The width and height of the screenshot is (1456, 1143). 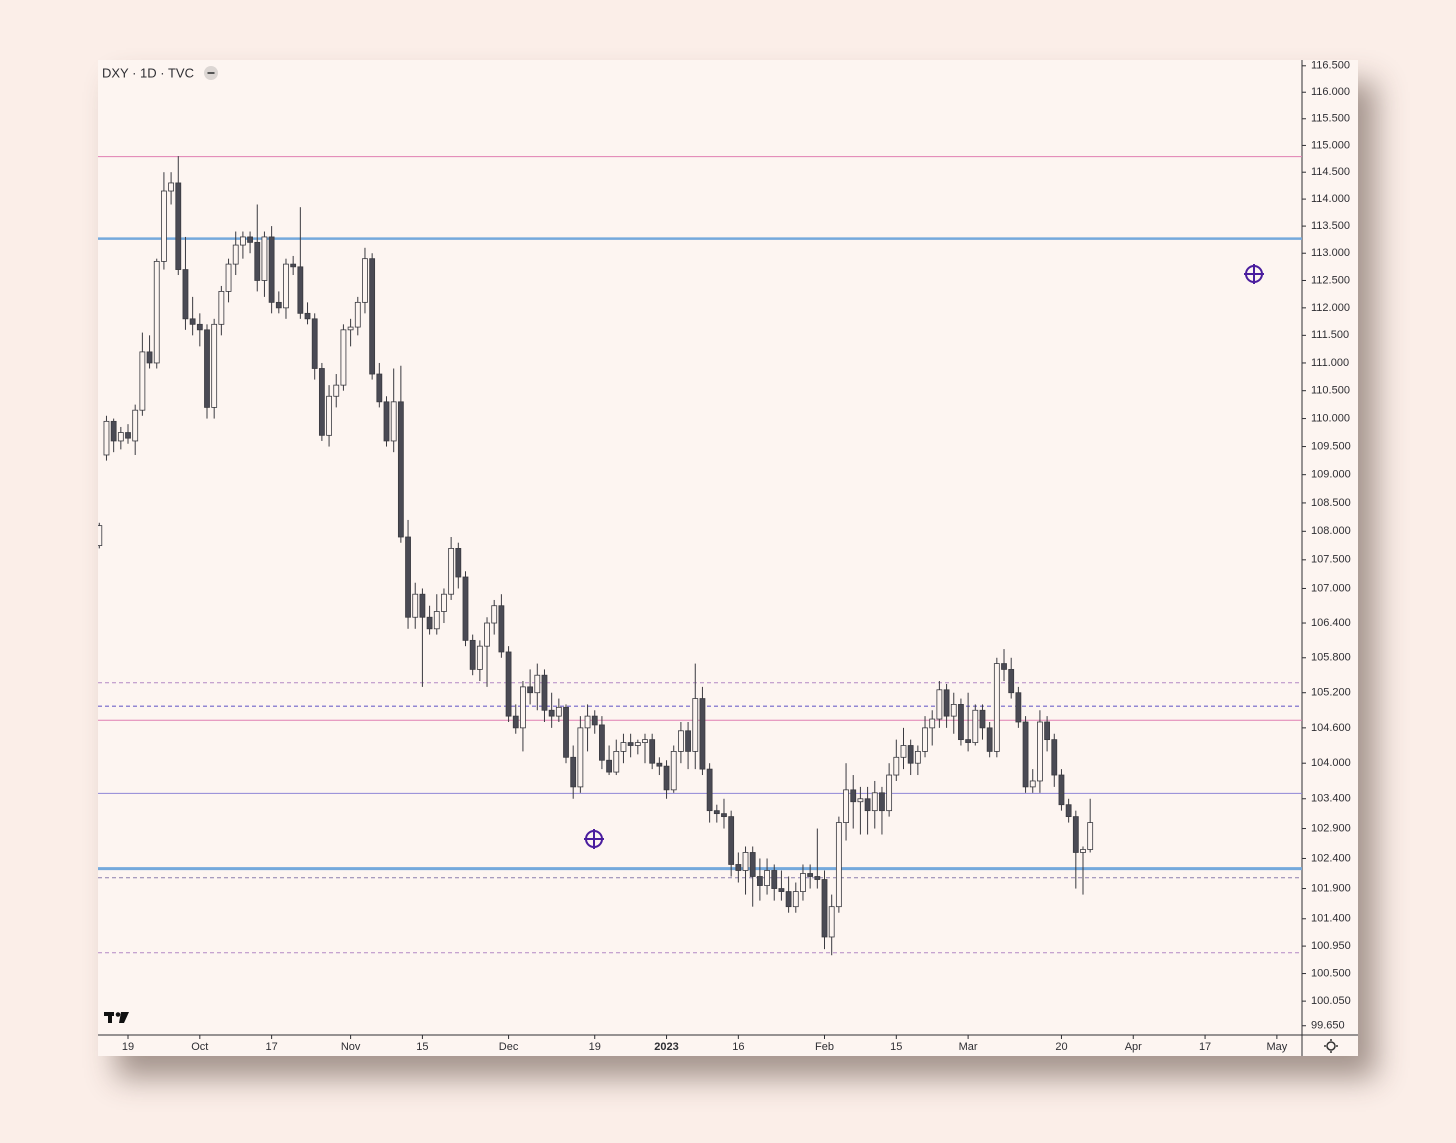 What do you see at coordinates (595, 1047) in the screenshot?
I see `x-tick-label: 19` at bounding box center [595, 1047].